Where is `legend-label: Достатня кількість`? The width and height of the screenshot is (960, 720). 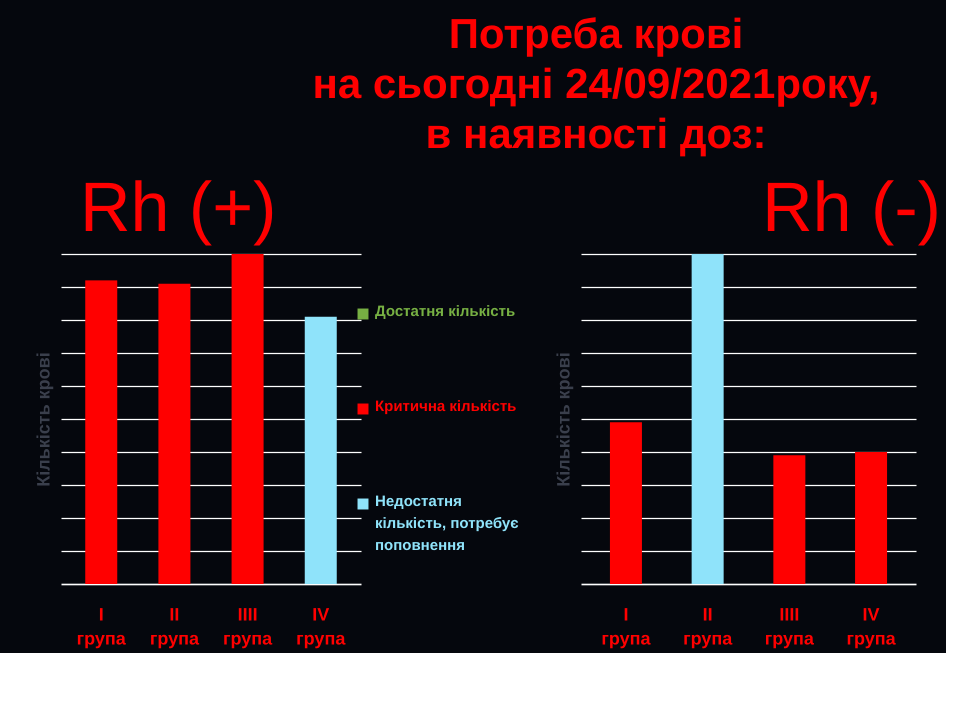
legend-label: Достатня кількість is located at coordinates (445, 311).